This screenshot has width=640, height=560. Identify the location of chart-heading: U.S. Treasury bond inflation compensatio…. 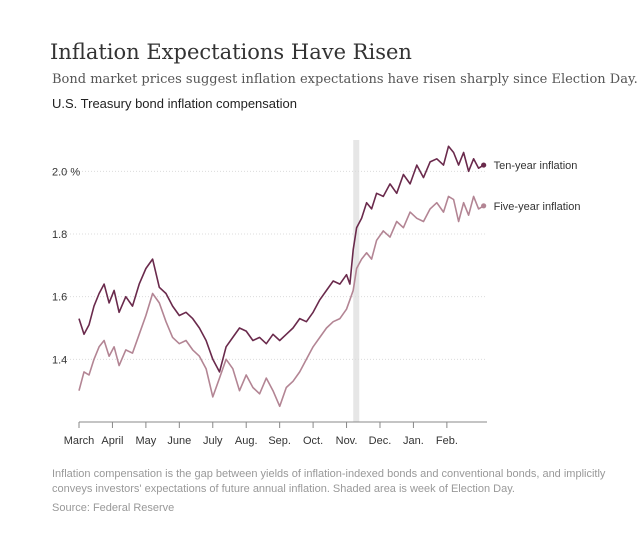
(174, 103).